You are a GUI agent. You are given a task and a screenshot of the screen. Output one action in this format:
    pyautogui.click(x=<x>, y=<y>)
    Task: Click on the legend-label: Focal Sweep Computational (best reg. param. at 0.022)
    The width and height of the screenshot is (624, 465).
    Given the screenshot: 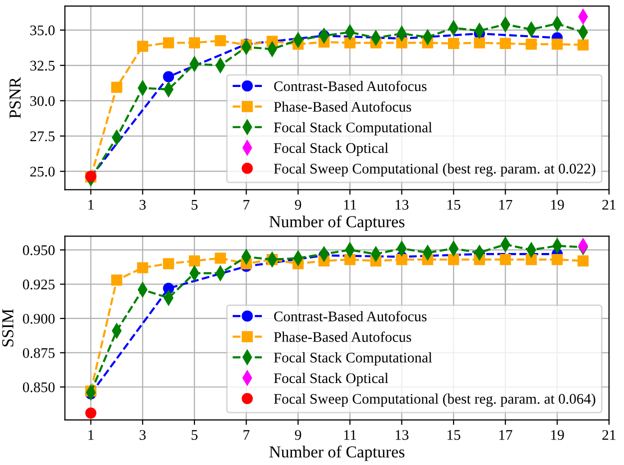 What is the action you would take?
    pyautogui.click(x=435, y=170)
    